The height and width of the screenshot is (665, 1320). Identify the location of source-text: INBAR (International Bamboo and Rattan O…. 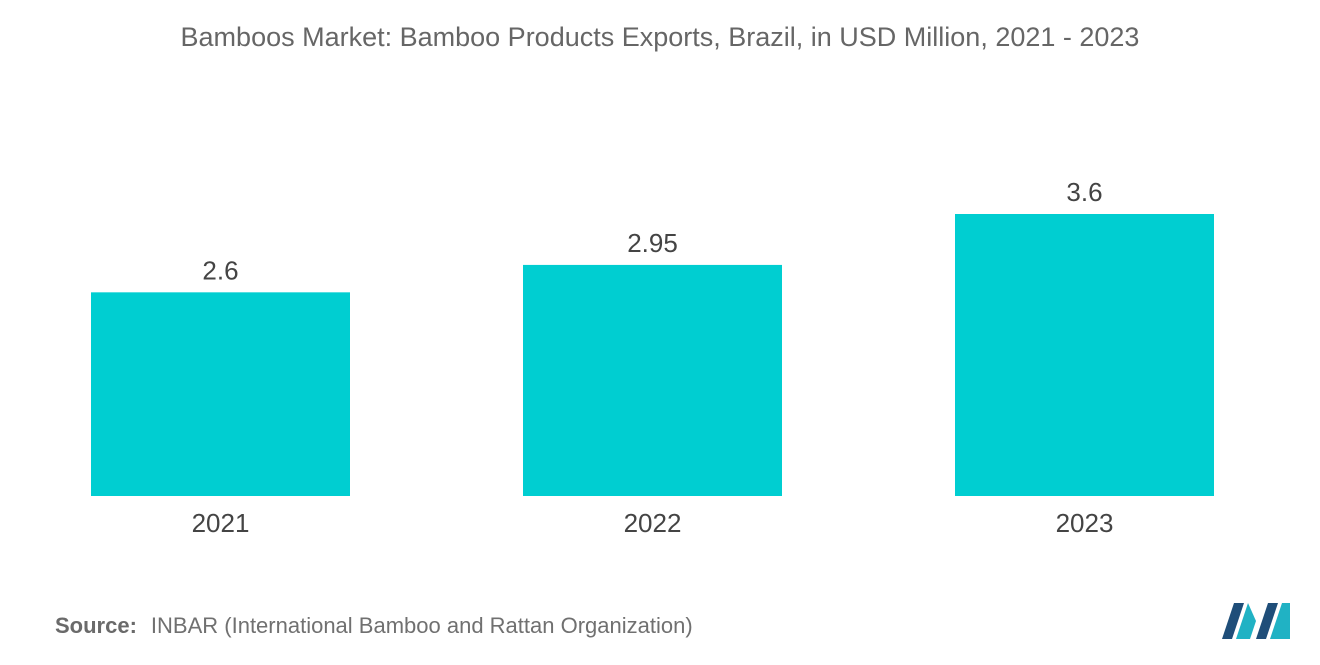
(421, 625).